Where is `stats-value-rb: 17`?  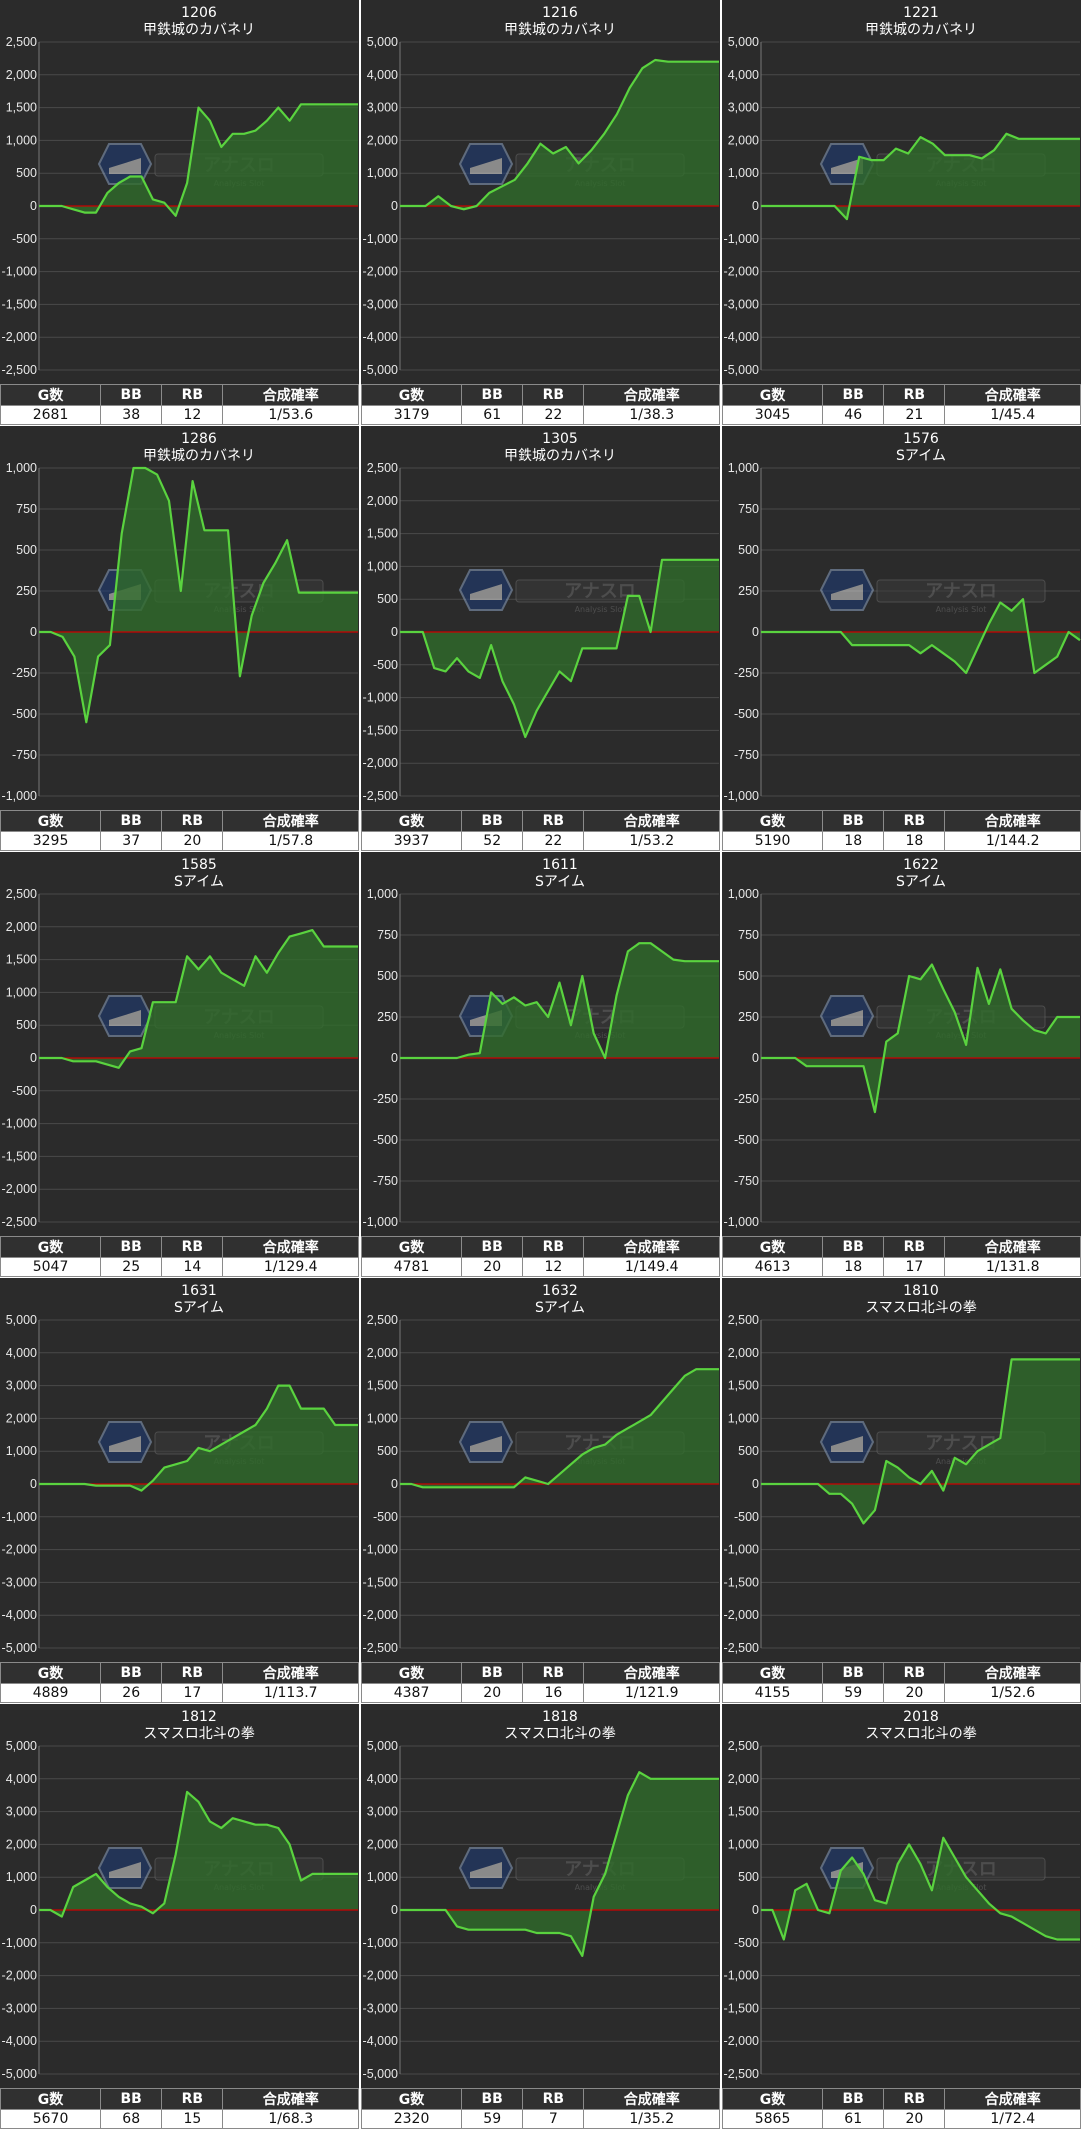 stats-value-rb: 17 is located at coordinates (192, 1693).